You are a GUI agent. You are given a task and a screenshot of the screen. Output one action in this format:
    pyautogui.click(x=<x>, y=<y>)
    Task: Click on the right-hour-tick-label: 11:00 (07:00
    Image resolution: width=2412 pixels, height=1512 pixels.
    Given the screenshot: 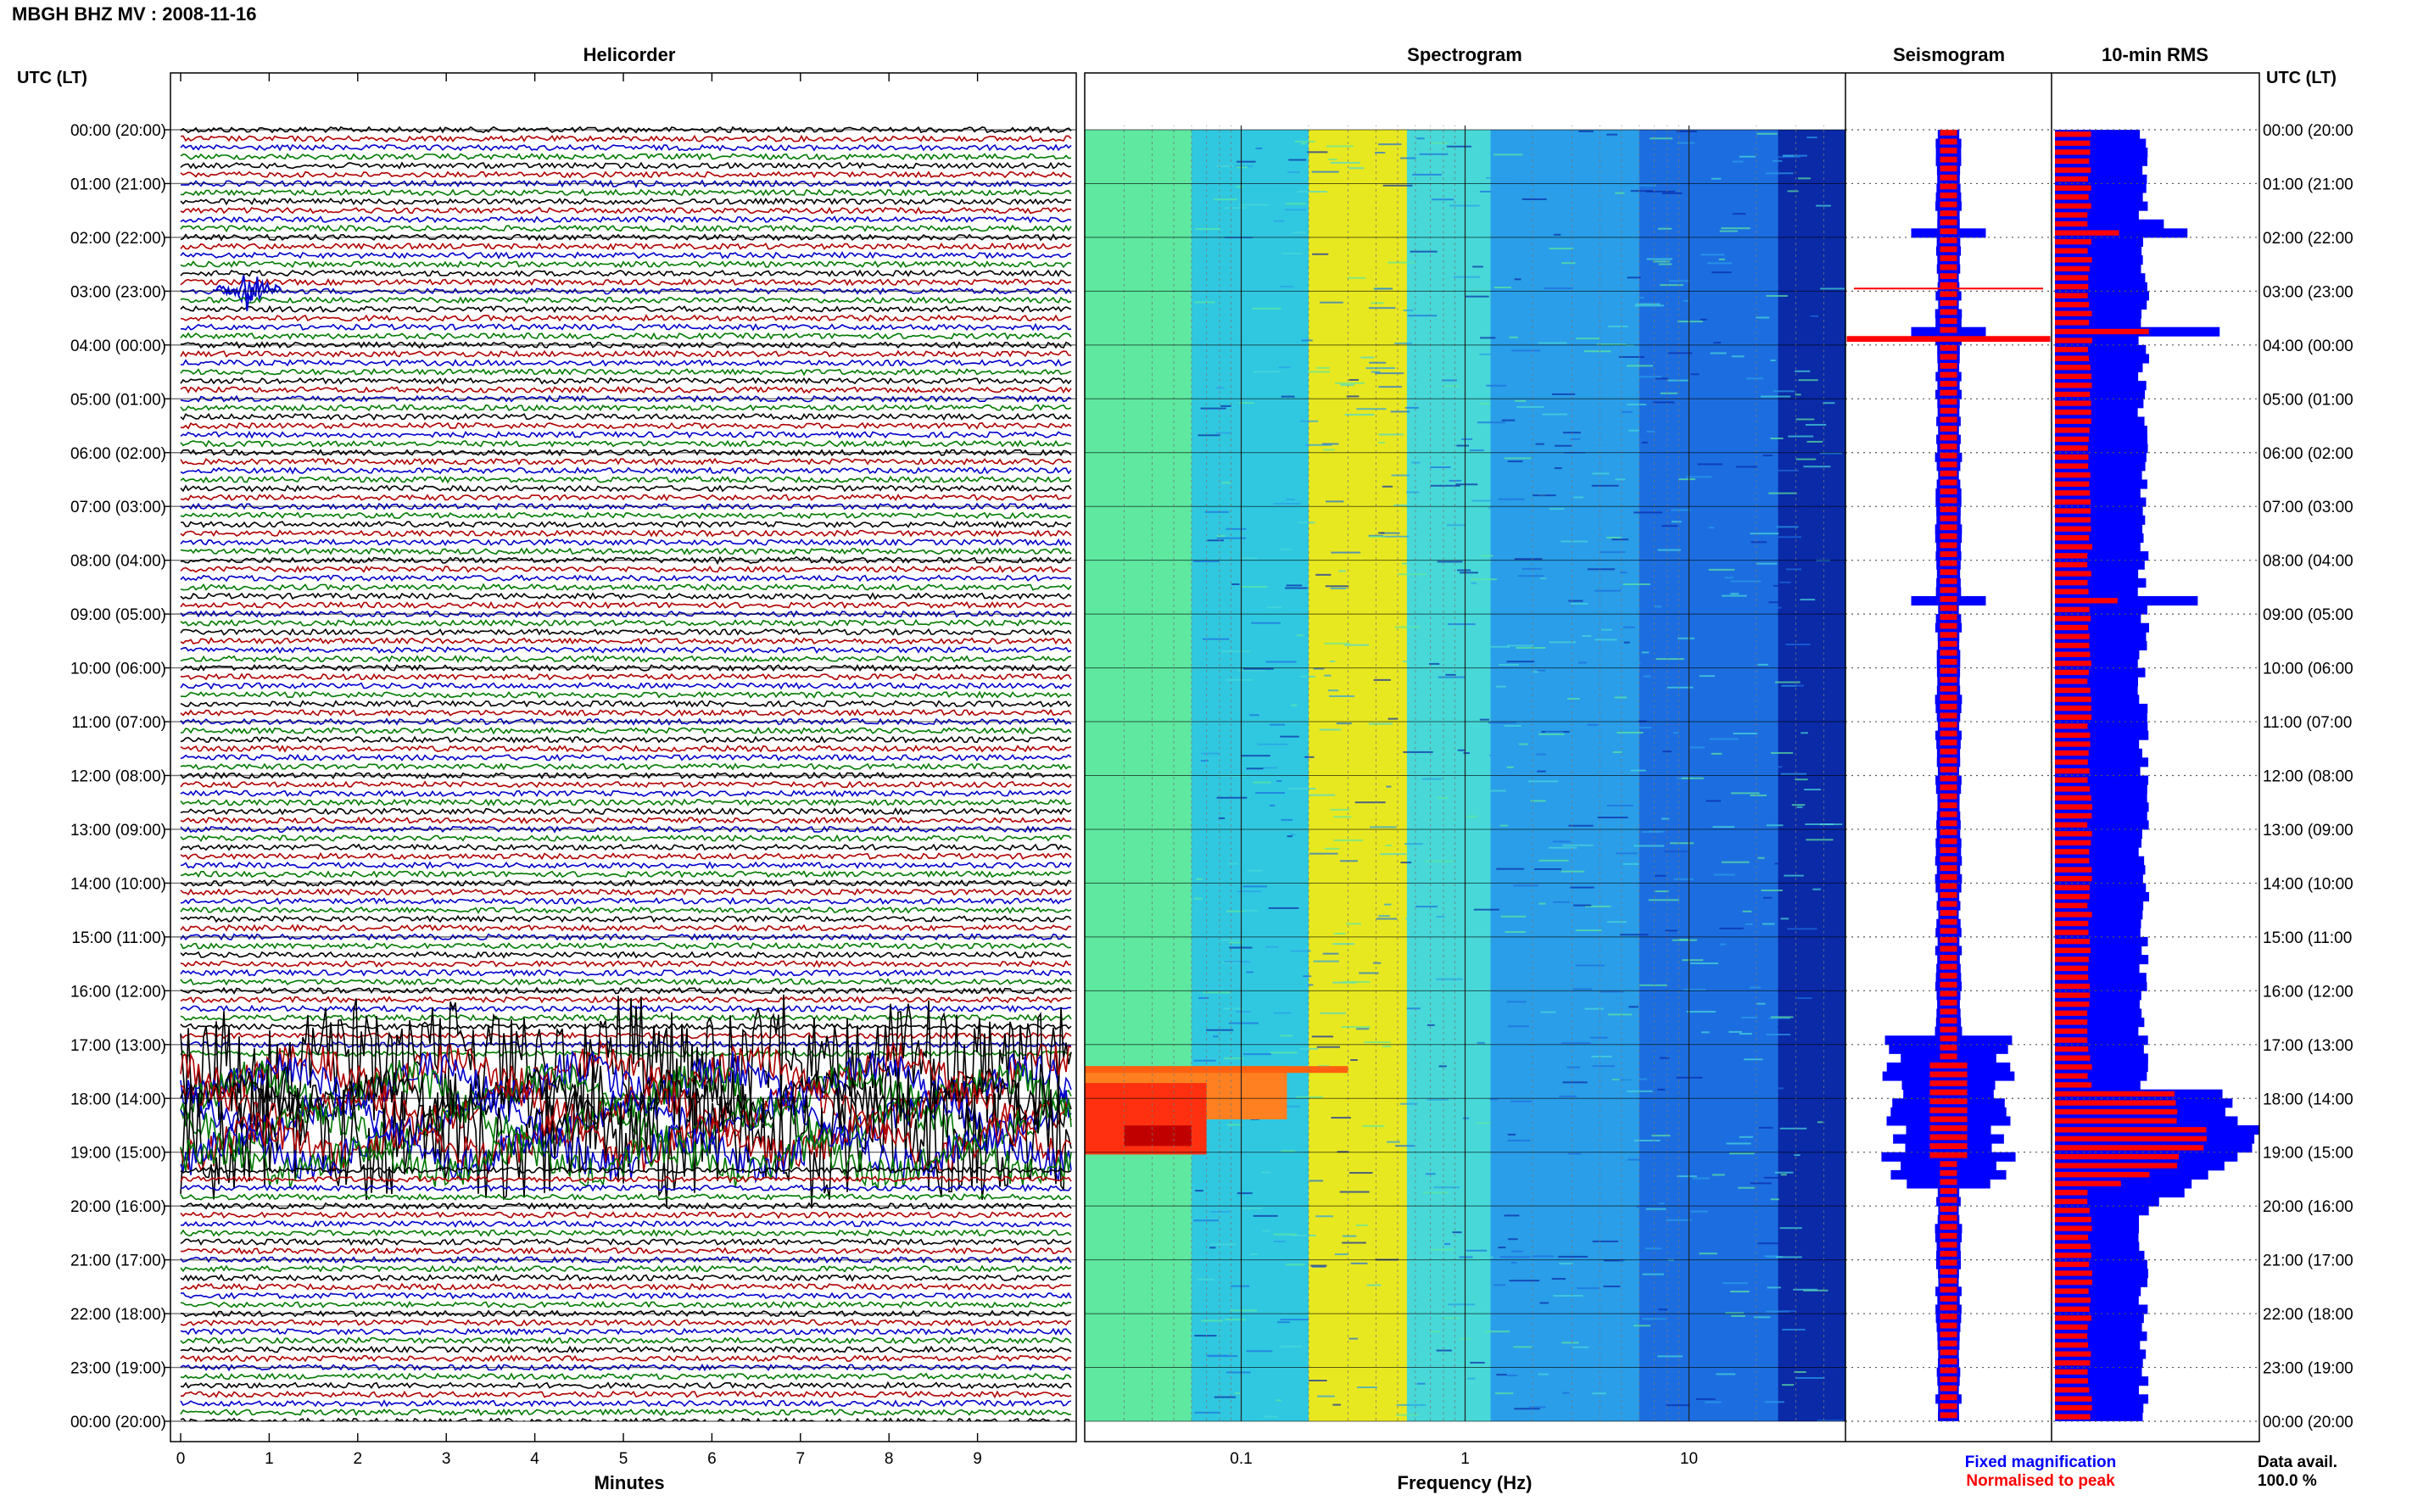 What is the action you would take?
    pyautogui.click(x=2307, y=723)
    